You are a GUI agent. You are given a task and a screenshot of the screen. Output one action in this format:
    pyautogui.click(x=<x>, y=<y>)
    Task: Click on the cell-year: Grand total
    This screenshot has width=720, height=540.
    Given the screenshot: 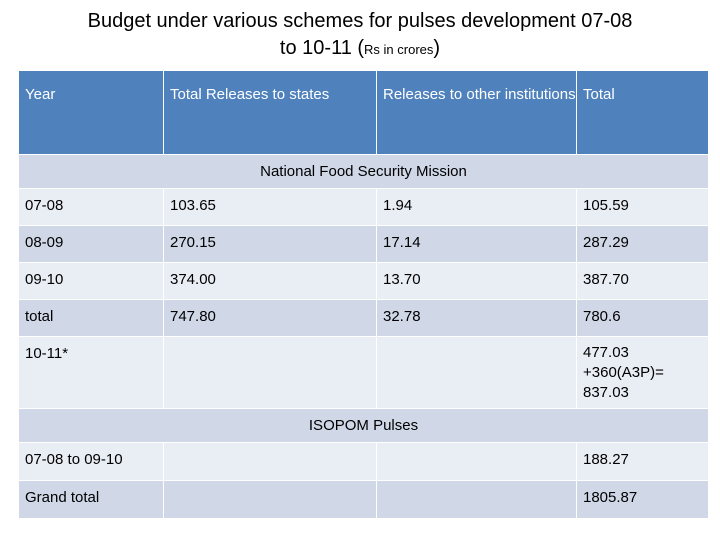 What is the action you would take?
    pyautogui.click(x=91, y=499)
    